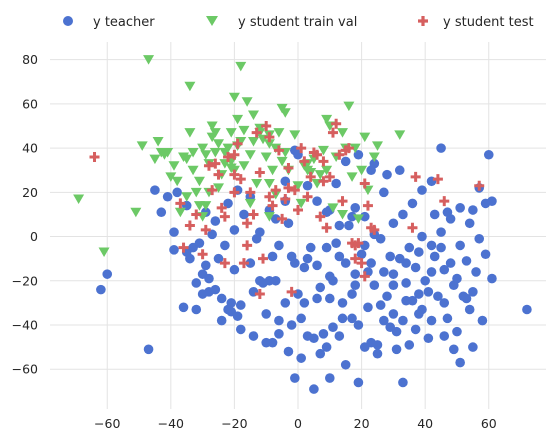 This screenshot has width=554, height=445. I want to click on legend-entry-teacher: y teacher, so click(109, 22).